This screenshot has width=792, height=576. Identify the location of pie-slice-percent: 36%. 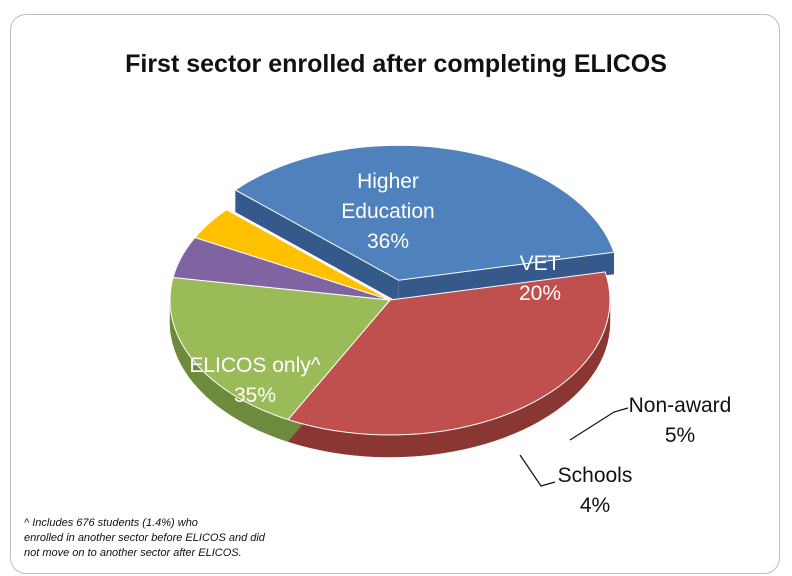
(388, 241).